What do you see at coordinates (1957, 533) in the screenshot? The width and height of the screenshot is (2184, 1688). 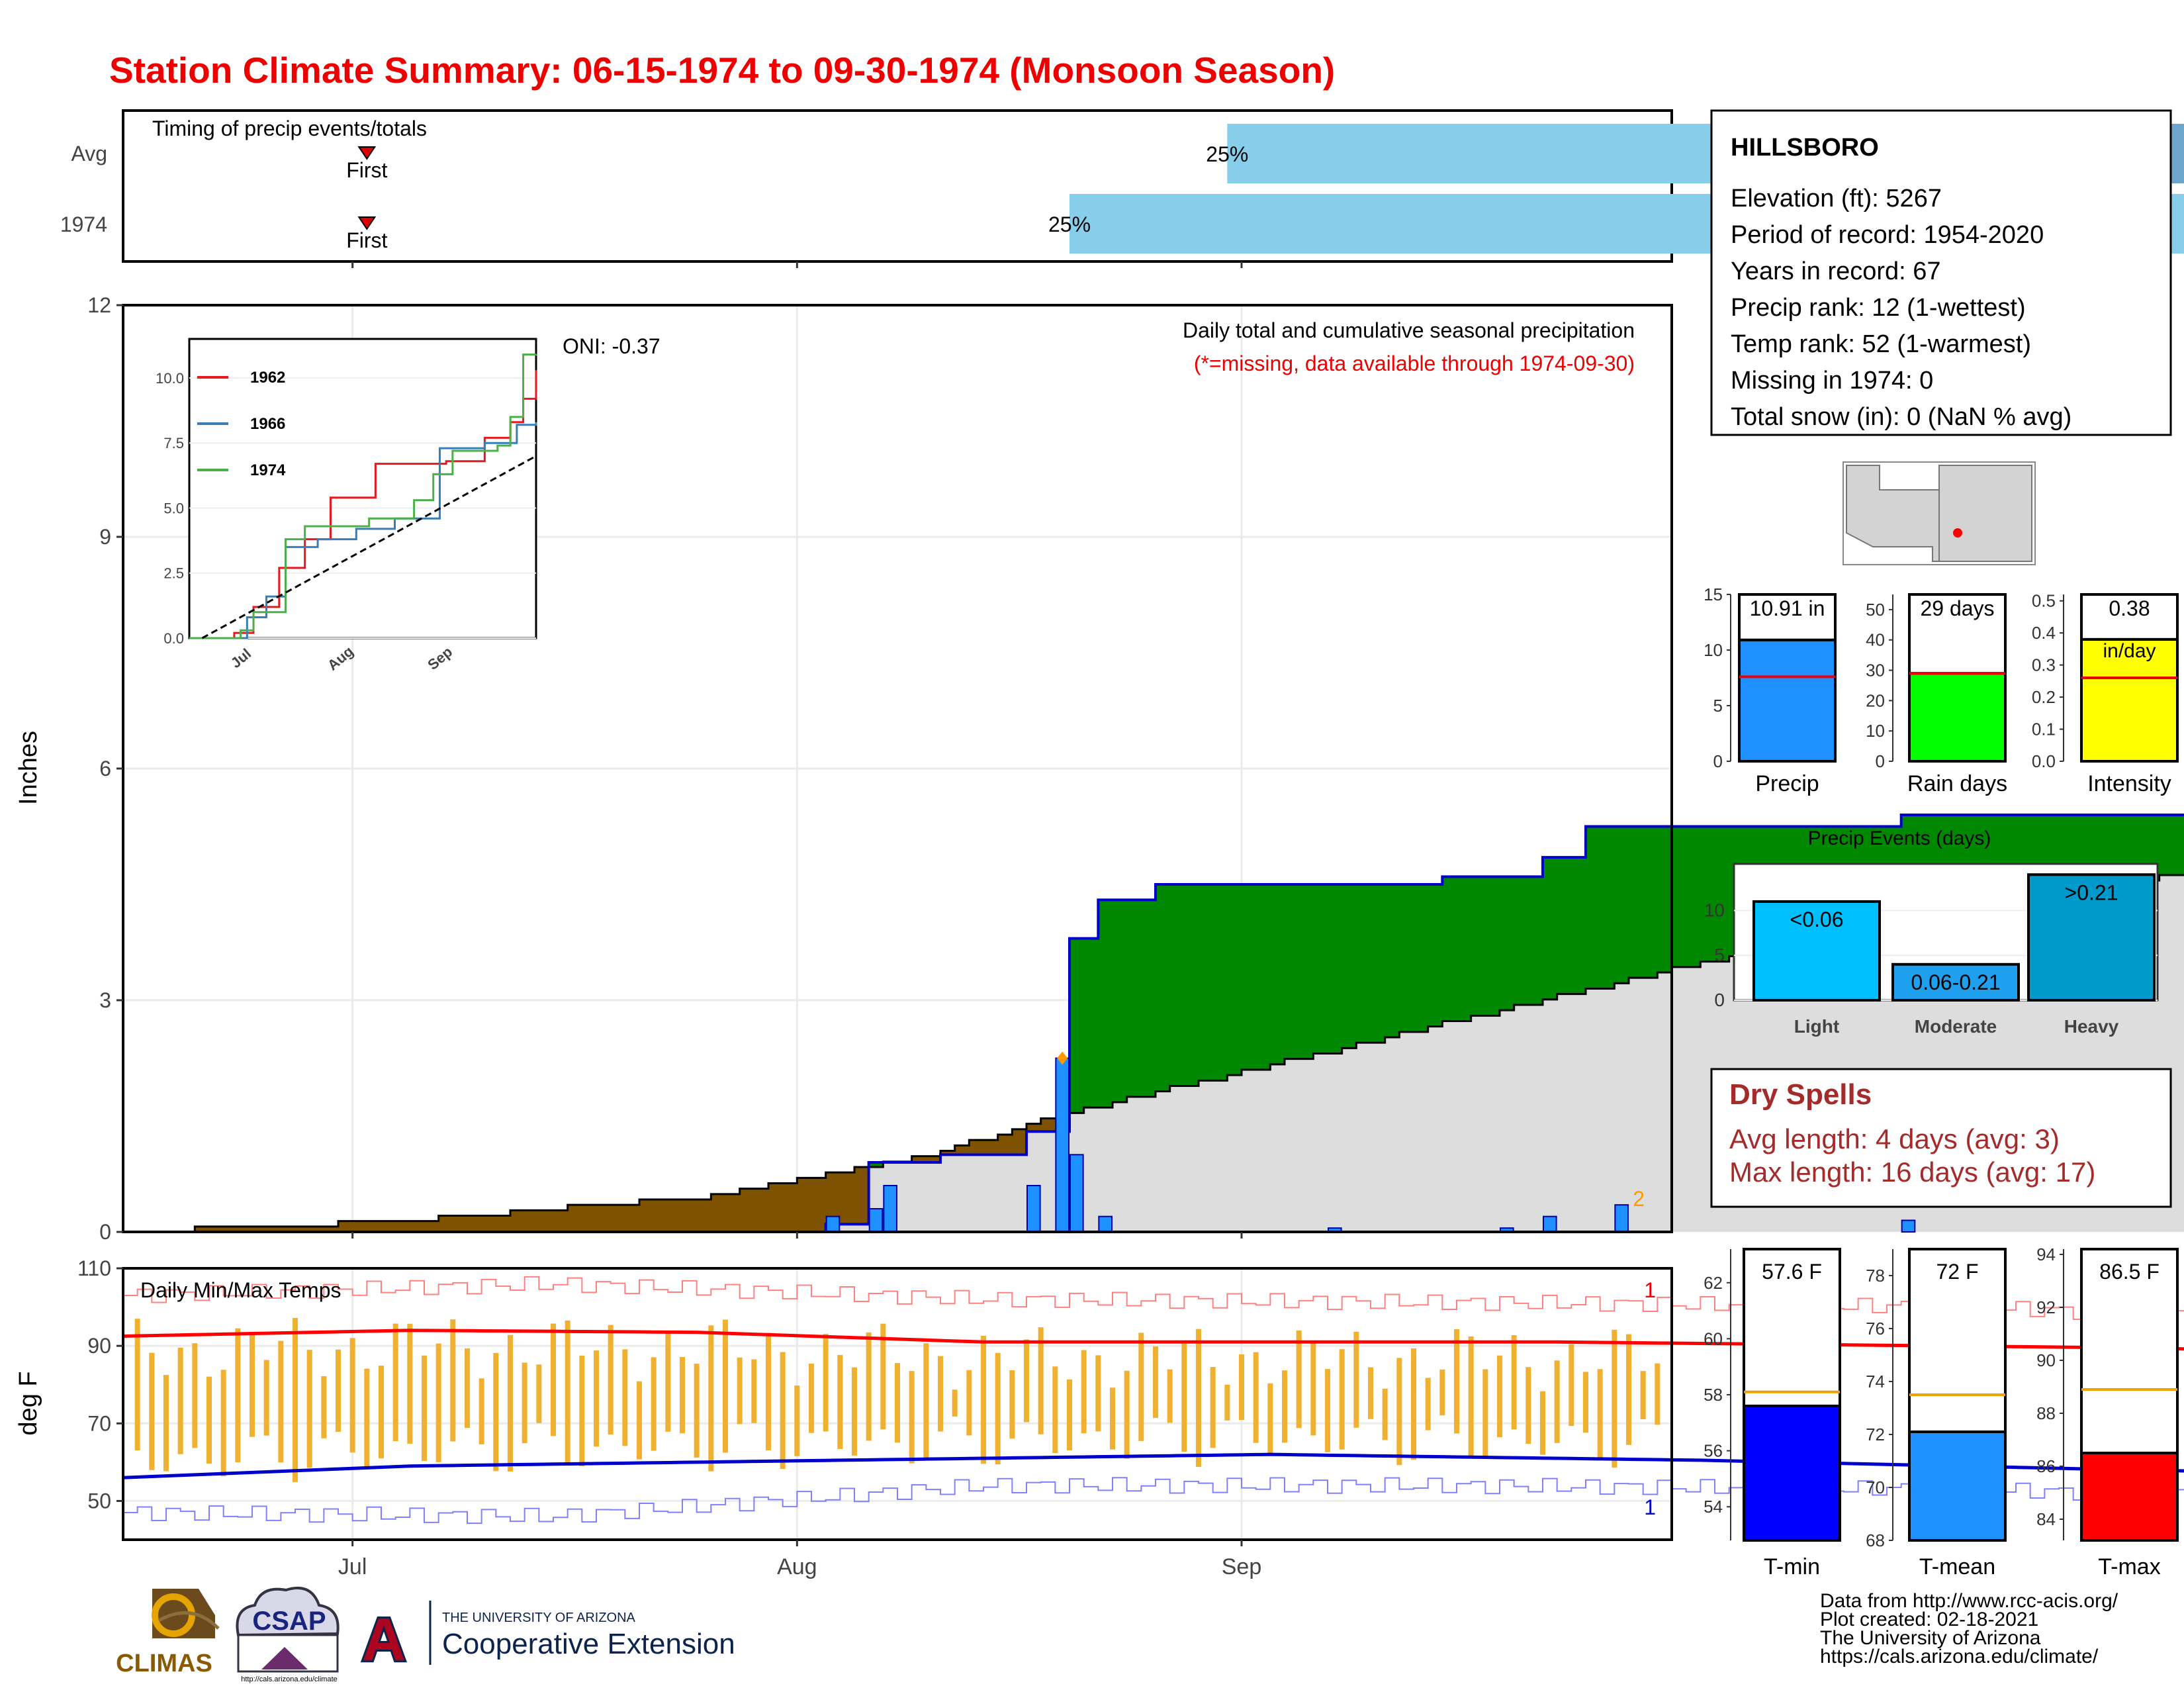 I see `station-location-dot` at bounding box center [1957, 533].